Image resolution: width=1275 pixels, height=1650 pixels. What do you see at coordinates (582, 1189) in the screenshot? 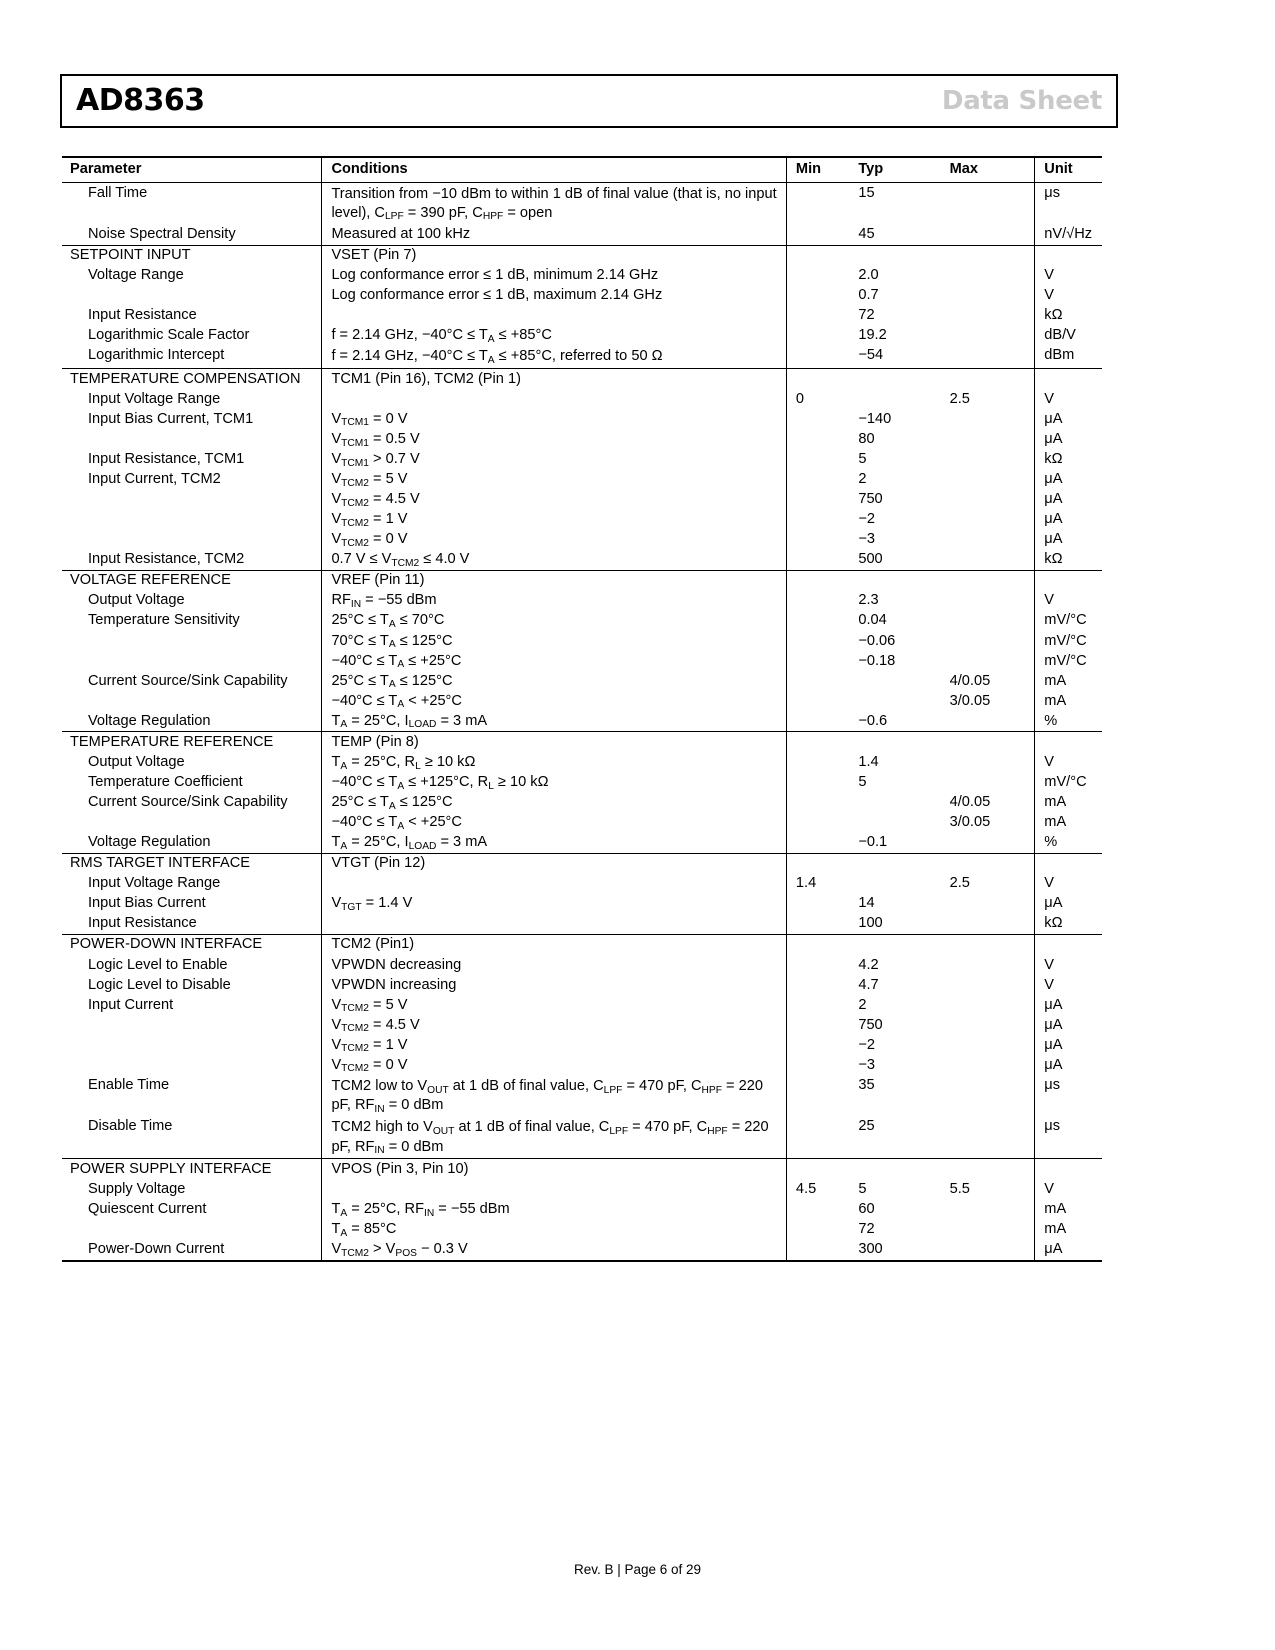
I see `table-row: Supply Voltage 4.5 5 5.5 V` at bounding box center [582, 1189].